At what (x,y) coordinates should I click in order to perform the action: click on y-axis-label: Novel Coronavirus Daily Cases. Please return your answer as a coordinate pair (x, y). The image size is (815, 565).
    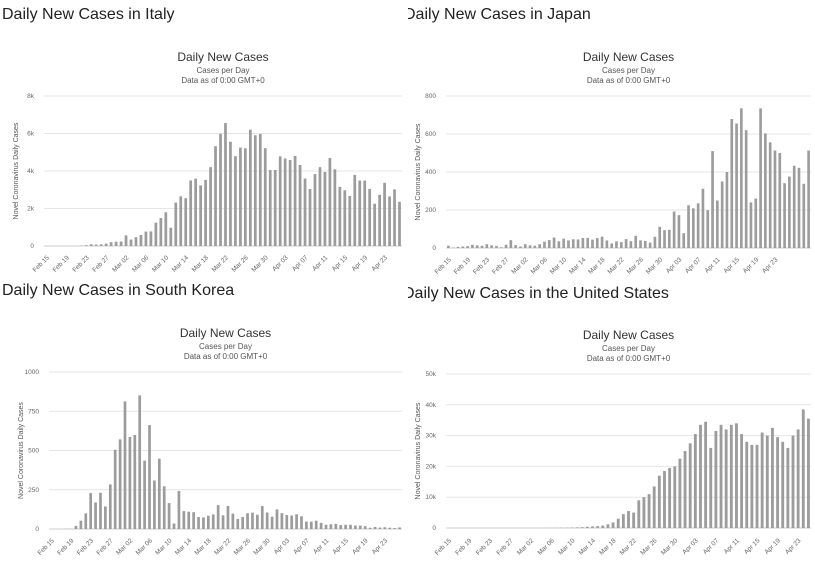
    Looking at the image, I should click on (16, 170).